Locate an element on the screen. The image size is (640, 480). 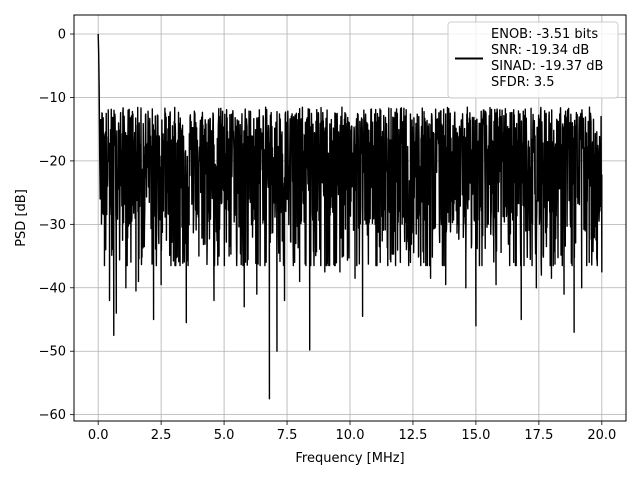
y-tick-label: −40 is located at coordinates (52, 288).